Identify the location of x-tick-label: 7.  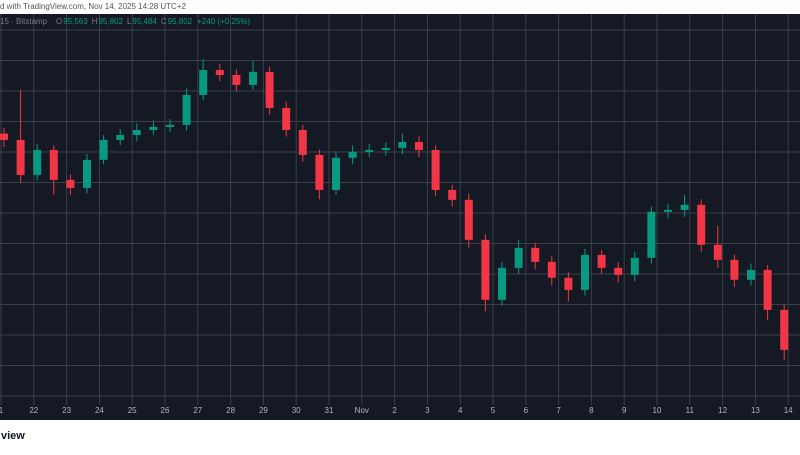
(558, 410).